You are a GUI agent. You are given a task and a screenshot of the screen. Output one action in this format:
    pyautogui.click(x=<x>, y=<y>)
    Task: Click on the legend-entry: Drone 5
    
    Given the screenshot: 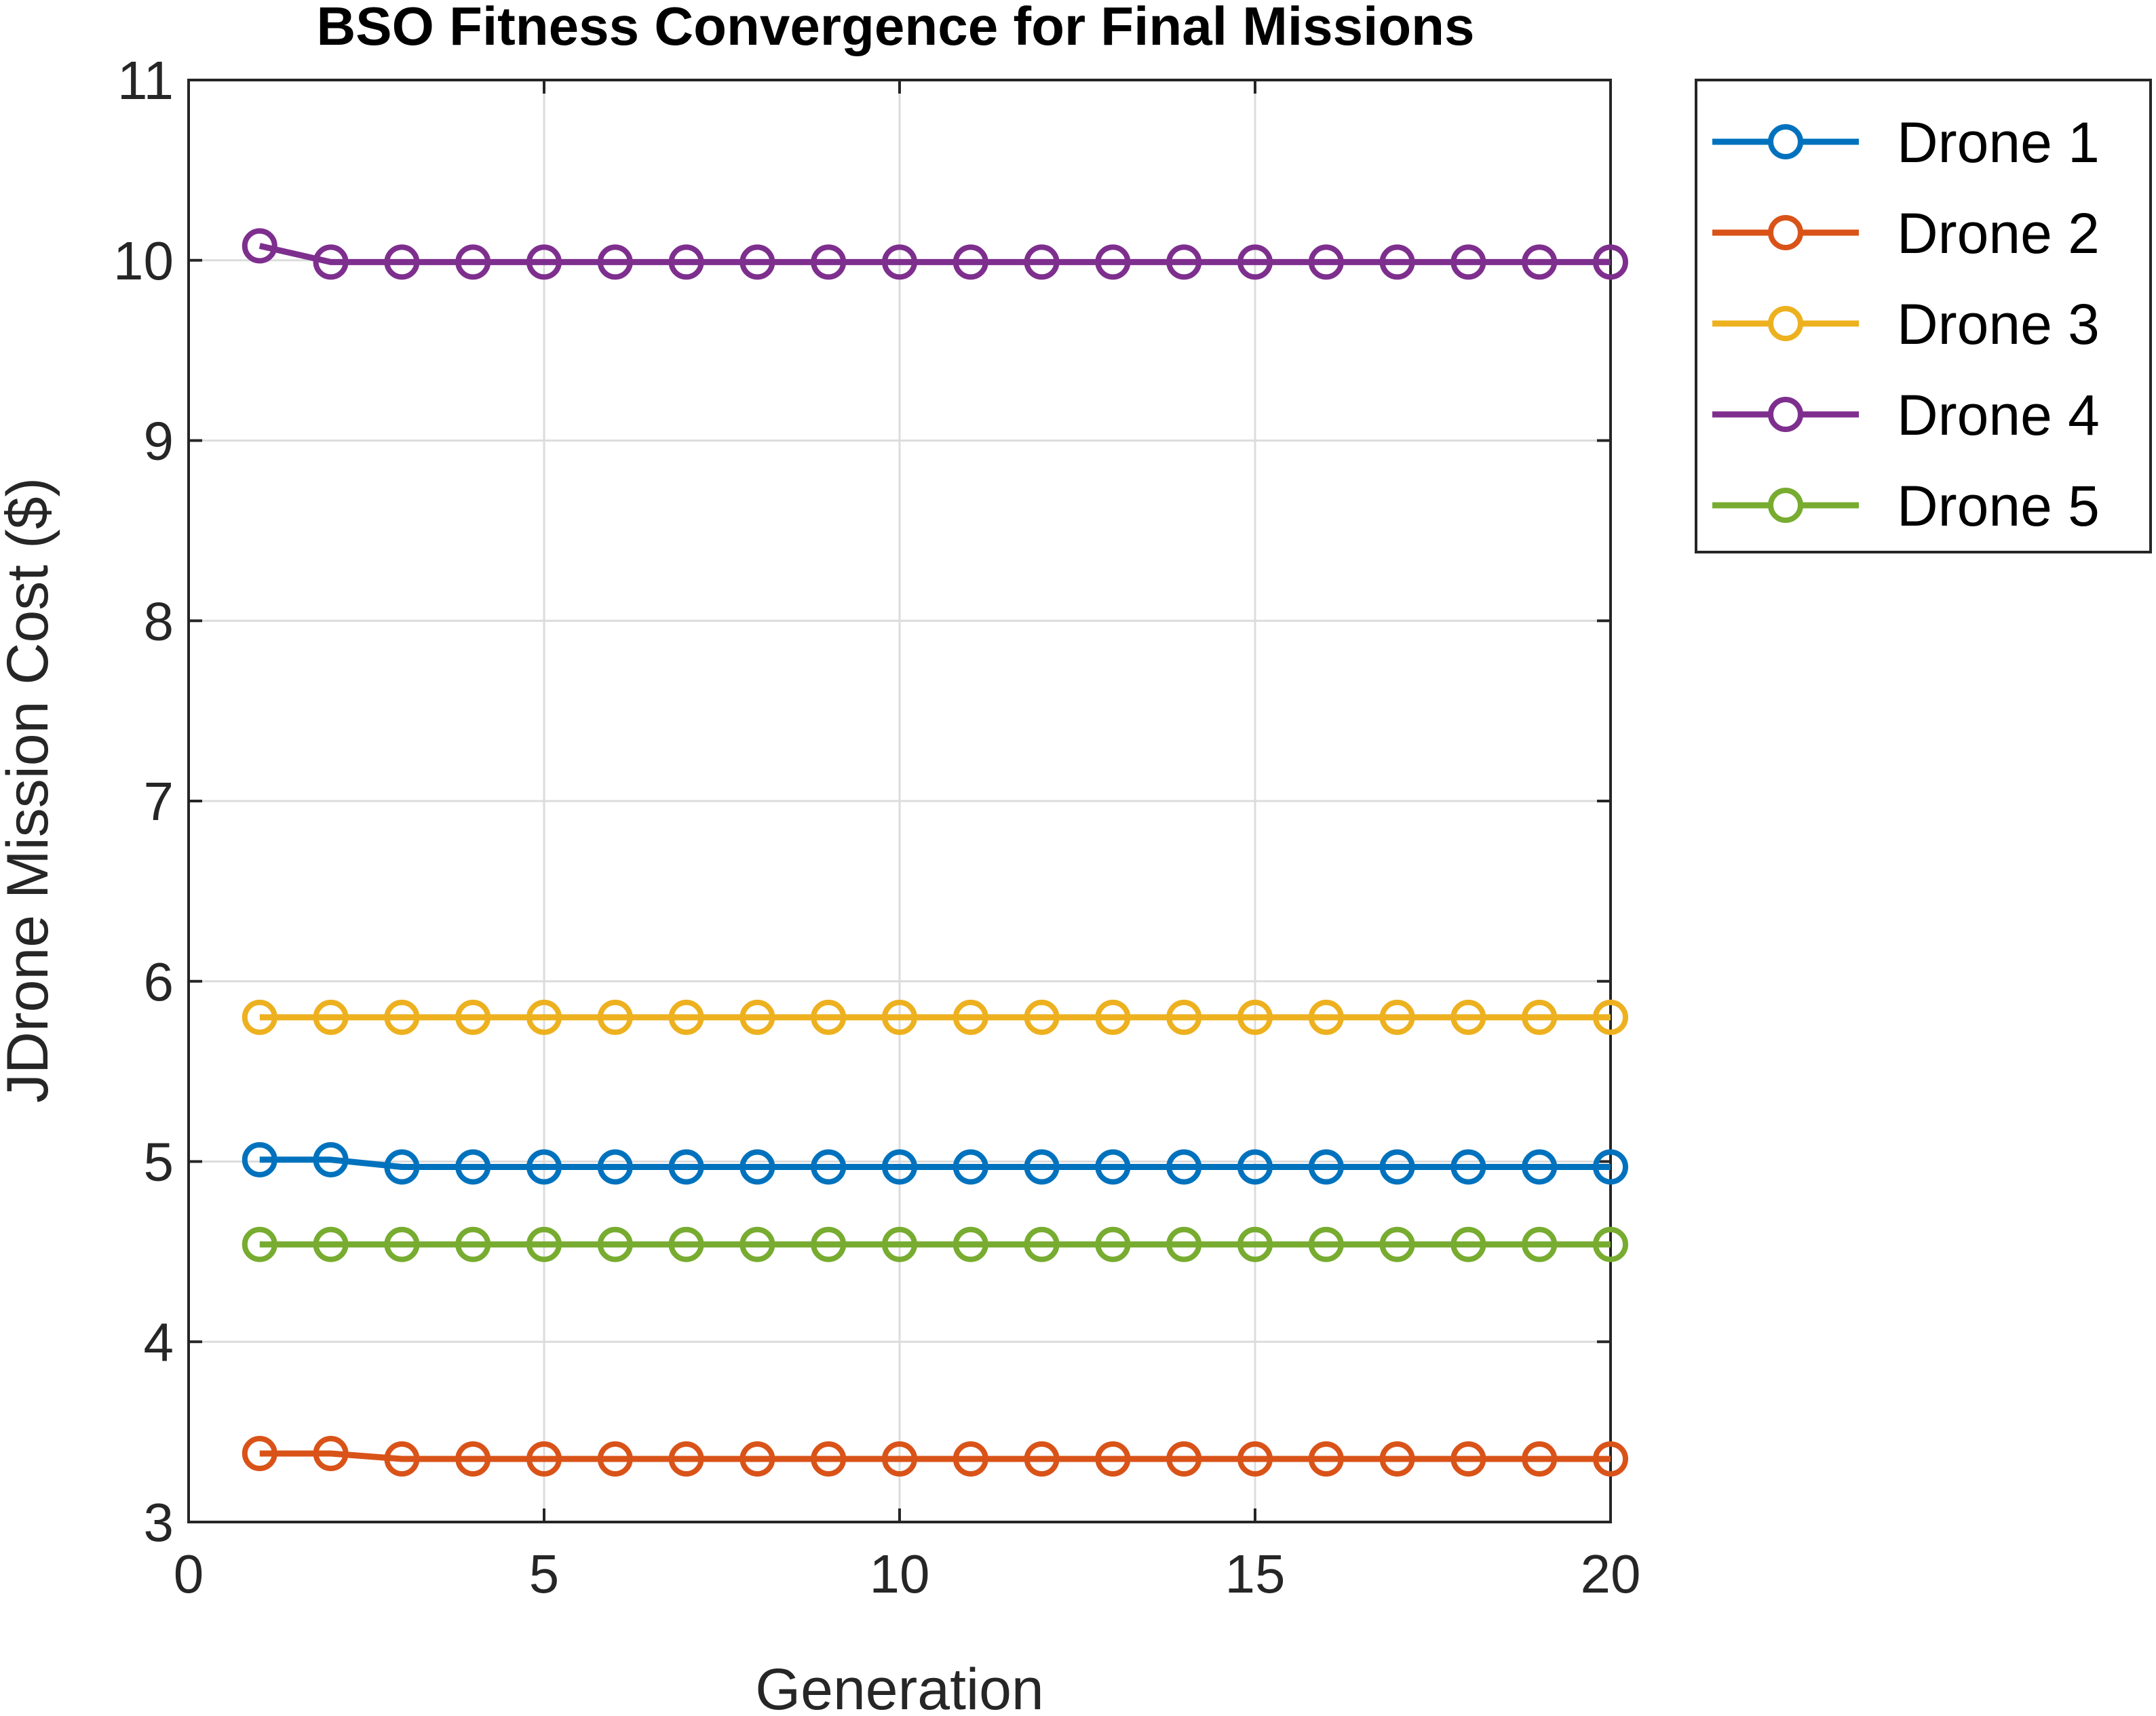 What is the action you would take?
    pyautogui.click(x=1906, y=506)
    